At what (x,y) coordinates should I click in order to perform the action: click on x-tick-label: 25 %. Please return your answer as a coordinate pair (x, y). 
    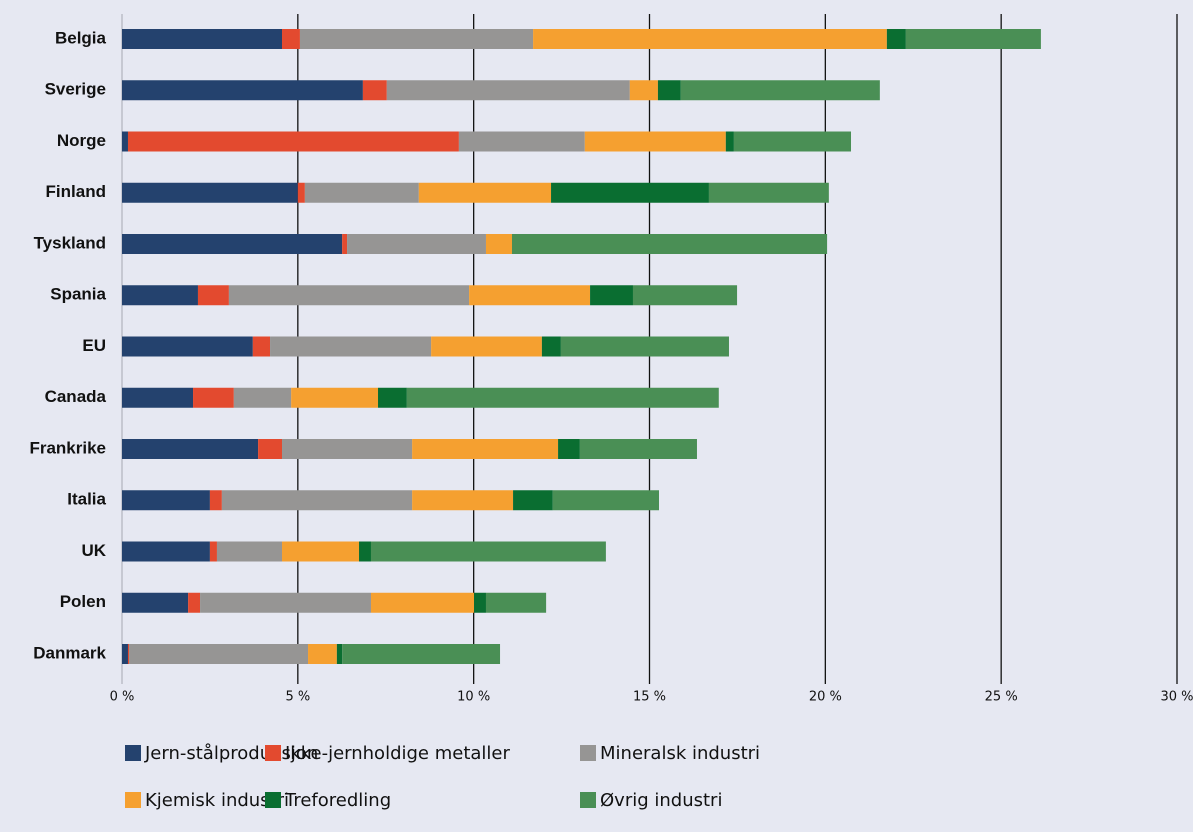
    Looking at the image, I should click on (1001, 697).